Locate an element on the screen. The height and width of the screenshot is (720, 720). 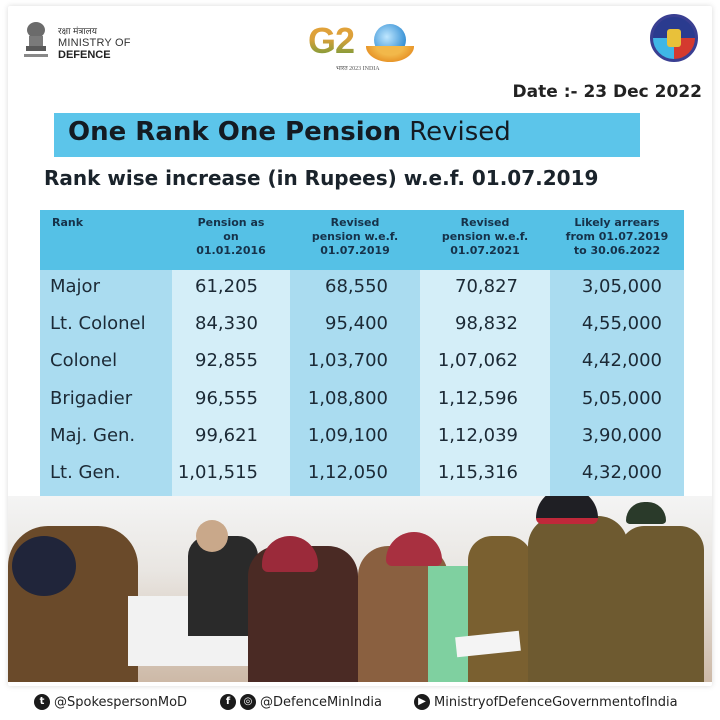
table-row: Major 61,205 68,550 70,827 3,05,000 is located at coordinates (362, 288).